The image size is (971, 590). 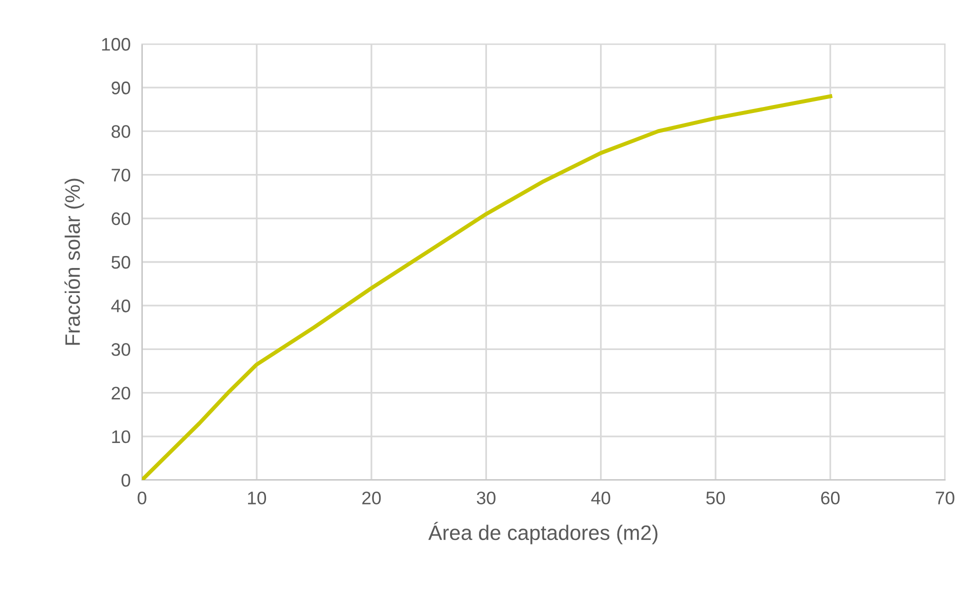 I want to click on x-tick-label: 40, so click(x=600, y=498).